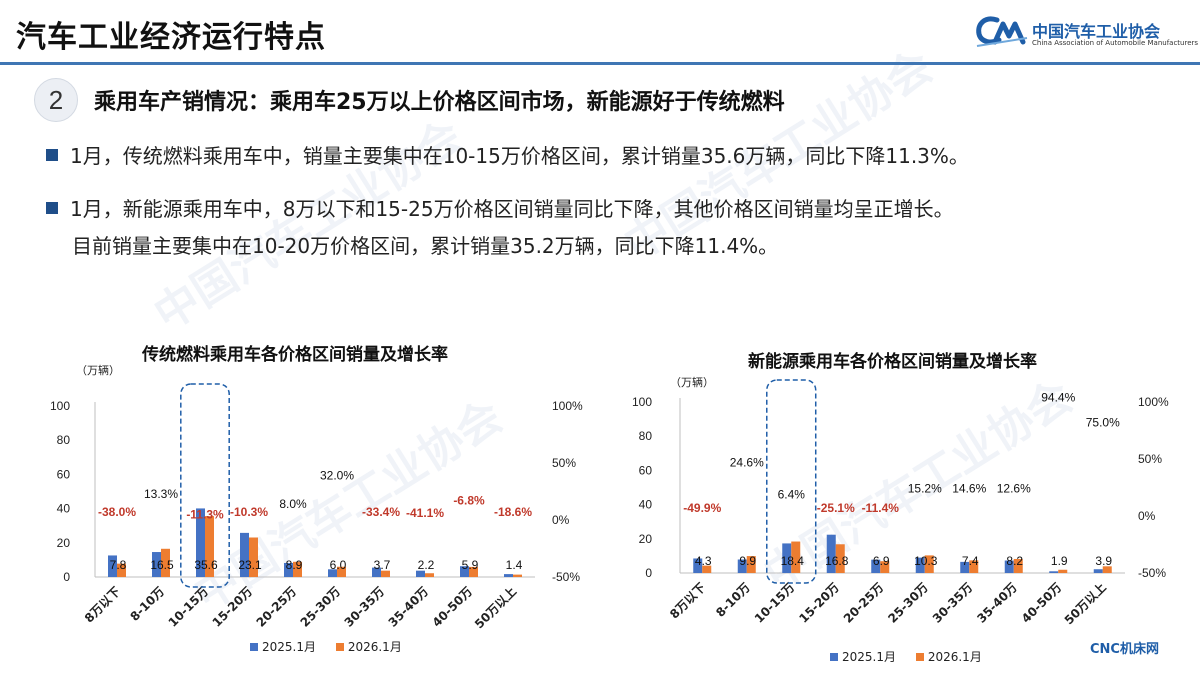 The width and height of the screenshot is (1200, 674). What do you see at coordinates (64, 440) in the screenshot?
I see `y-tick-label: 80` at bounding box center [64, 440].